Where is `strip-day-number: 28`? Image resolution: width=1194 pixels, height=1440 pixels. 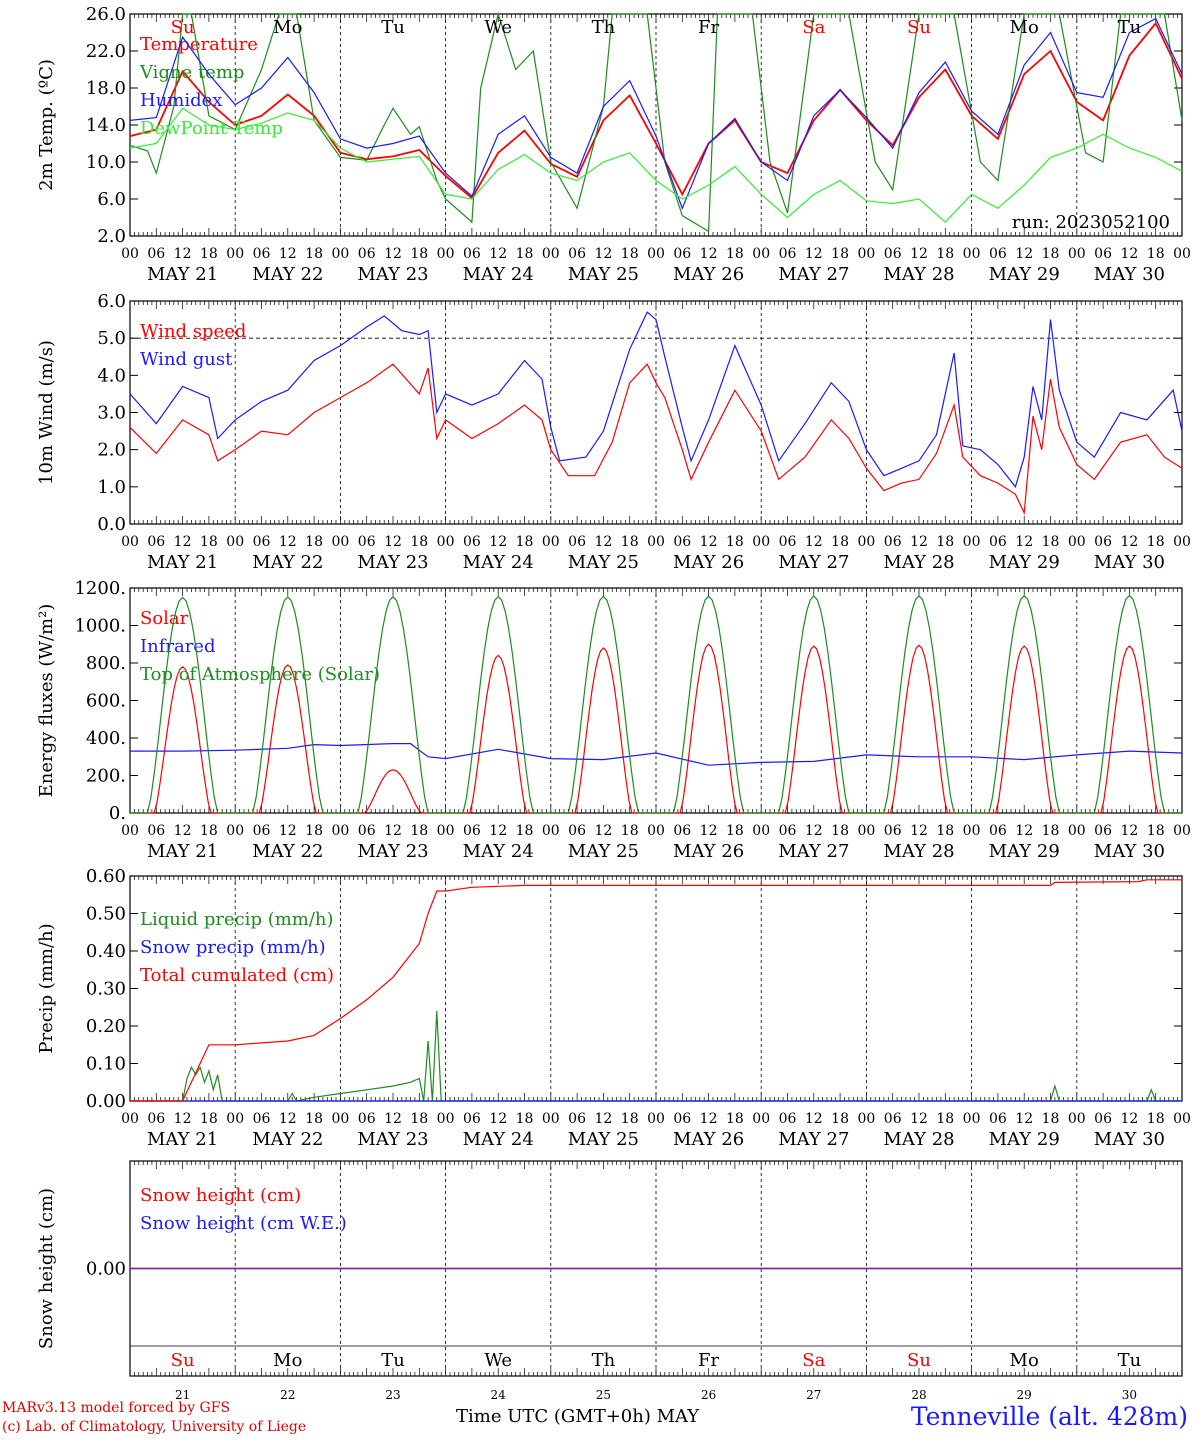 strip-day-number: 28 is located at coordinates (918, 1395).